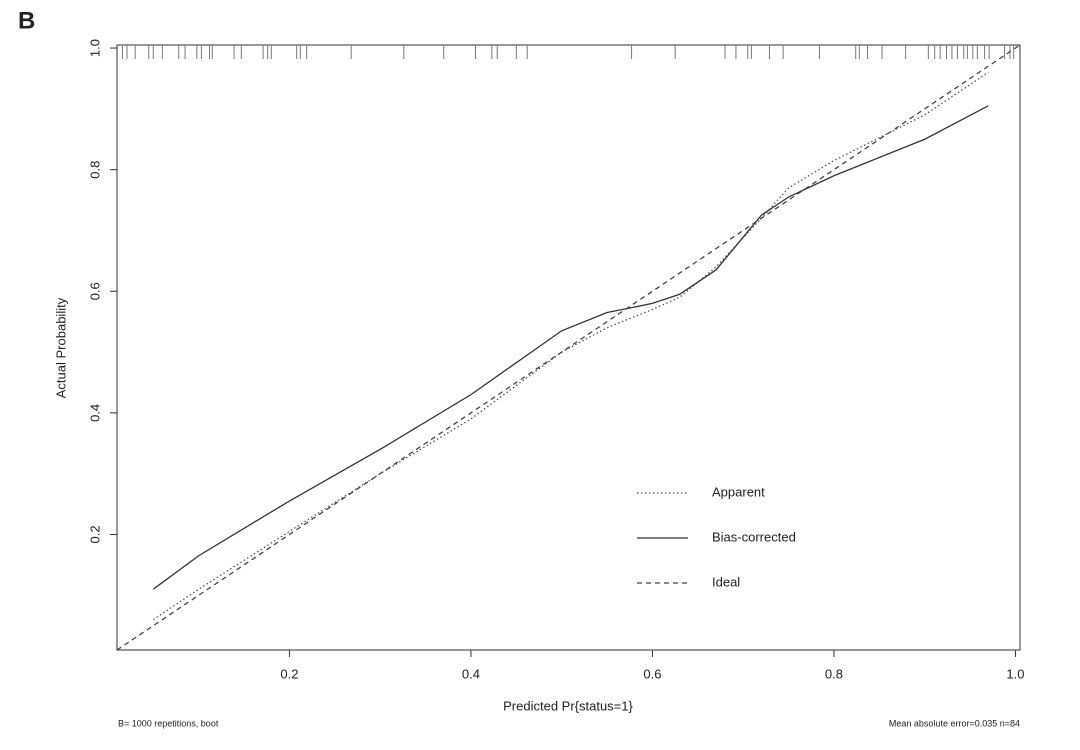  What do you see at coordinates (754, 536) in the screenshot?
I see `legend-label: Bias-corrected` at bounding box center [754, 536].